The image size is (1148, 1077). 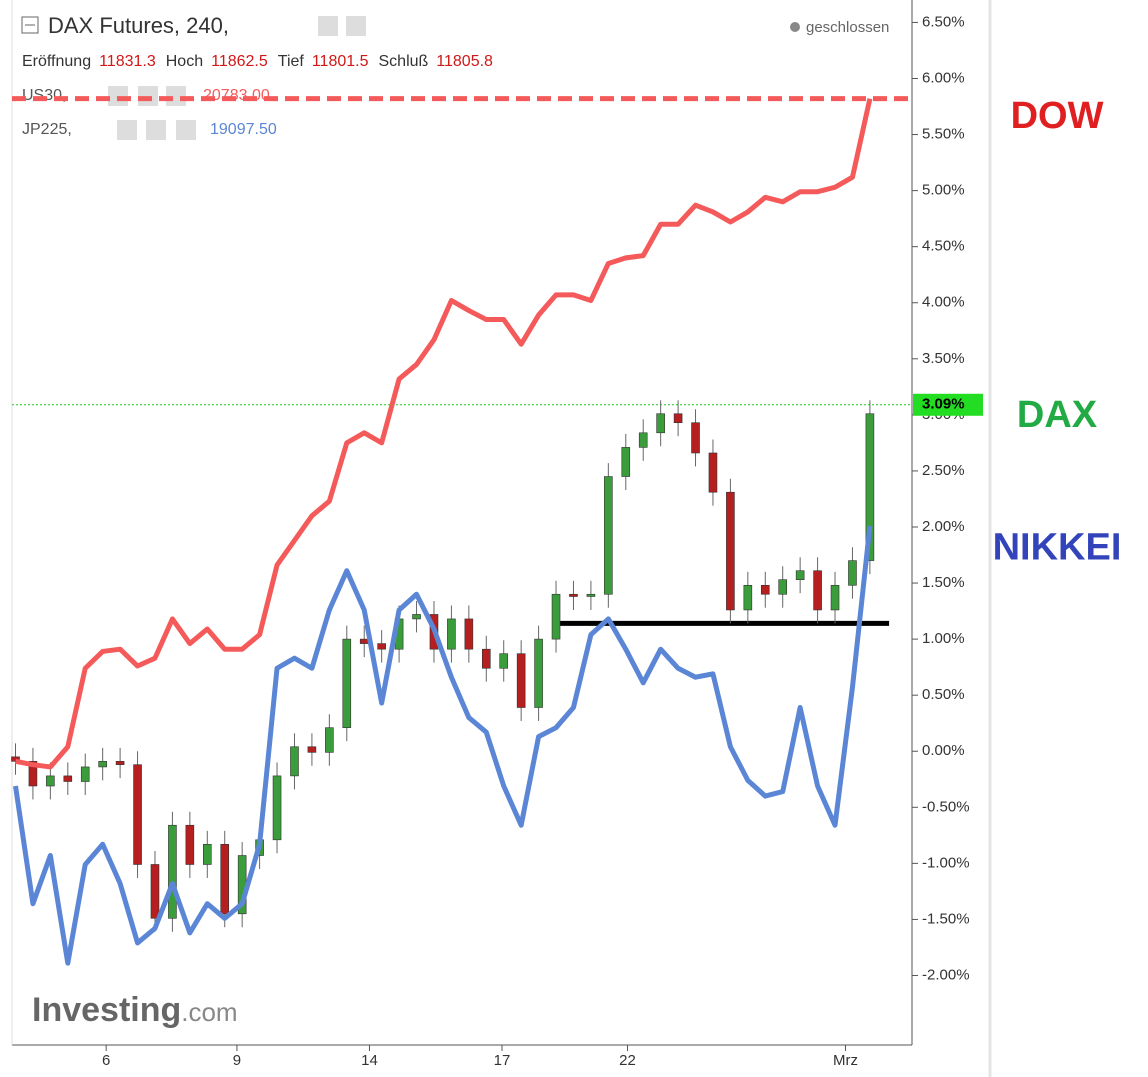 I want to click on y-tick-label: 6.50%, so click(x=943, y=21).